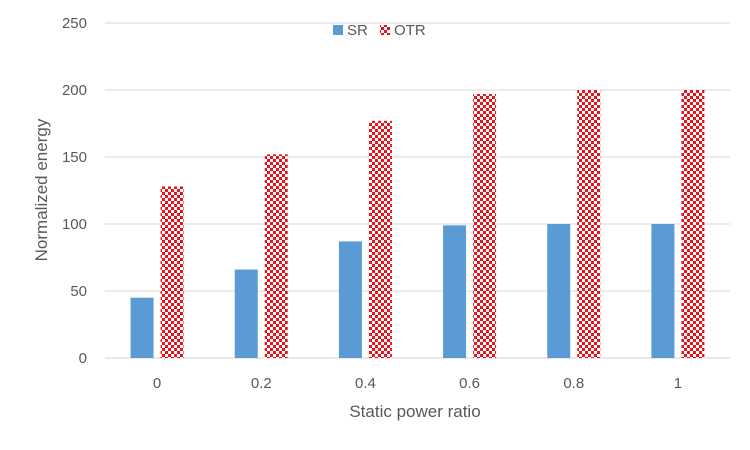 Image resolution: width=750 pixels, height=450 pixels. I want to click on legend-label-otr: OTR, so click(410, 30).